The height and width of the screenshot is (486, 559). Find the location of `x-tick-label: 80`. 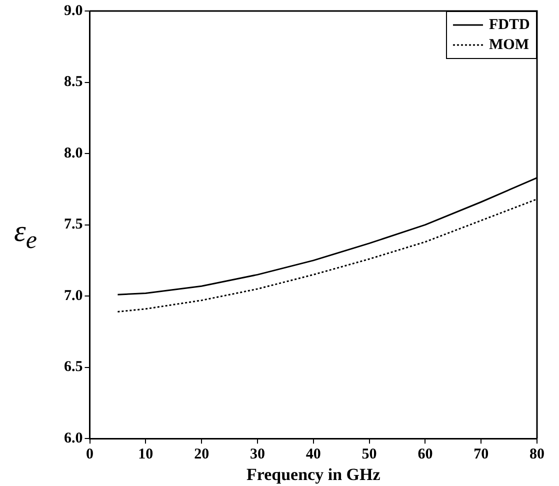

x-tick-label: 80 is located at coordinates (537, 454).